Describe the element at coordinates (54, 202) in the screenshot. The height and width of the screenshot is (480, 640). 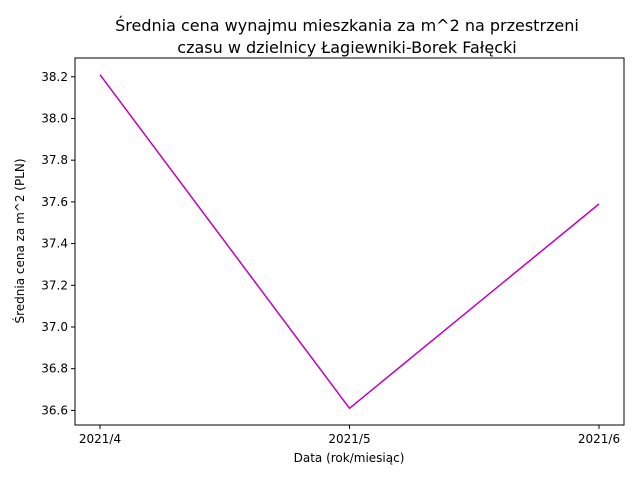
I see `y-tick-label: 37.6` at that location.